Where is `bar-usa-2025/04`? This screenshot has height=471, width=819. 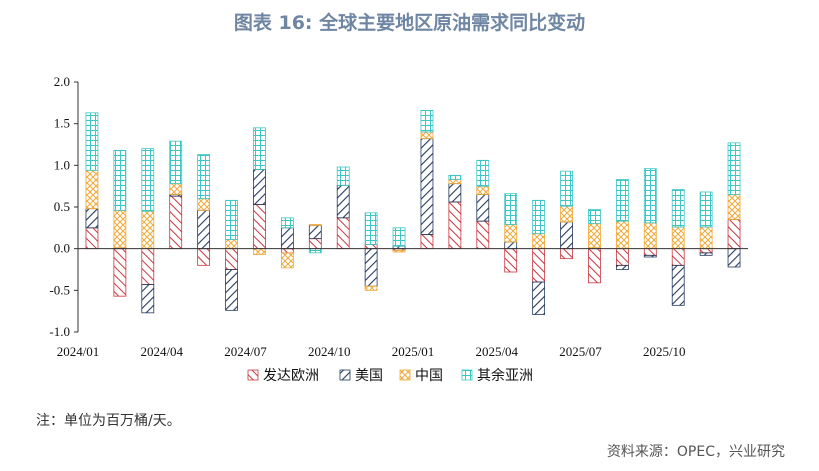
bar-usa-2025/04 is located at coordinates (511, 245).